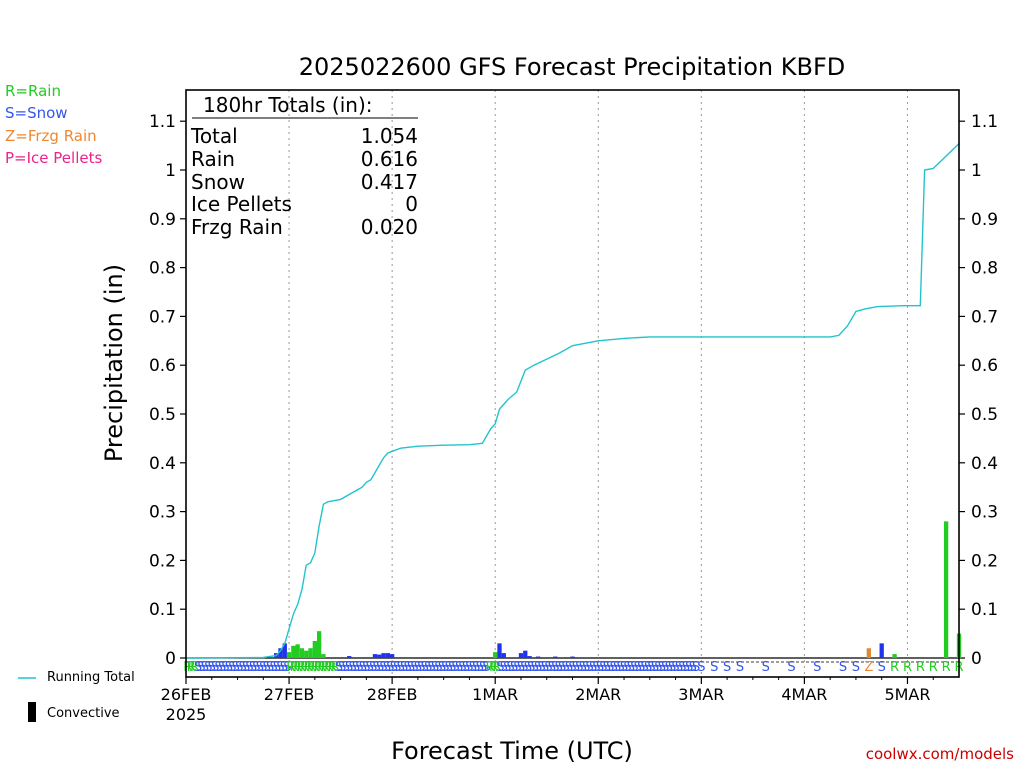 Image resolution: width=1024 pixels, height=768 pixels. Describe the element at coordinates (634, 667) in the screenshot. I see `ptype-letter-130: S` at that location.